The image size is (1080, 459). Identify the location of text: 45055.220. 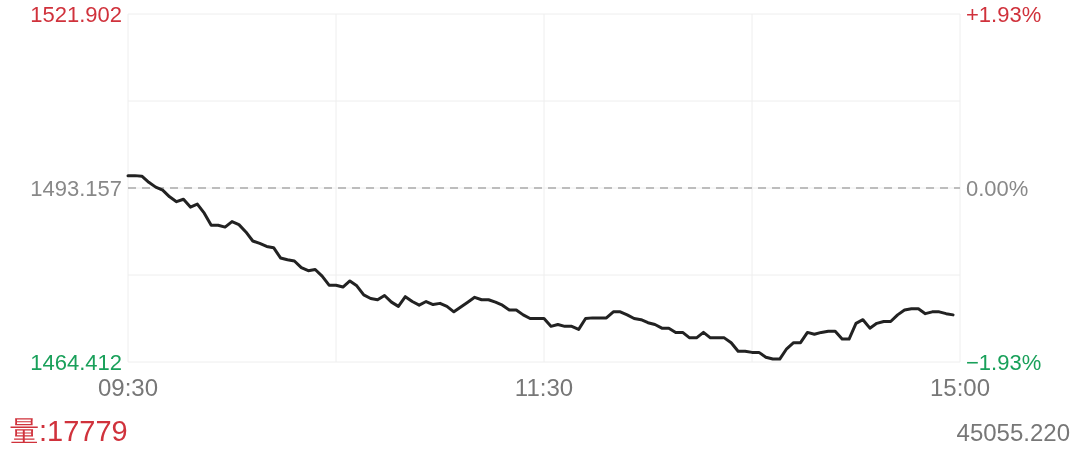
(1013, 432).